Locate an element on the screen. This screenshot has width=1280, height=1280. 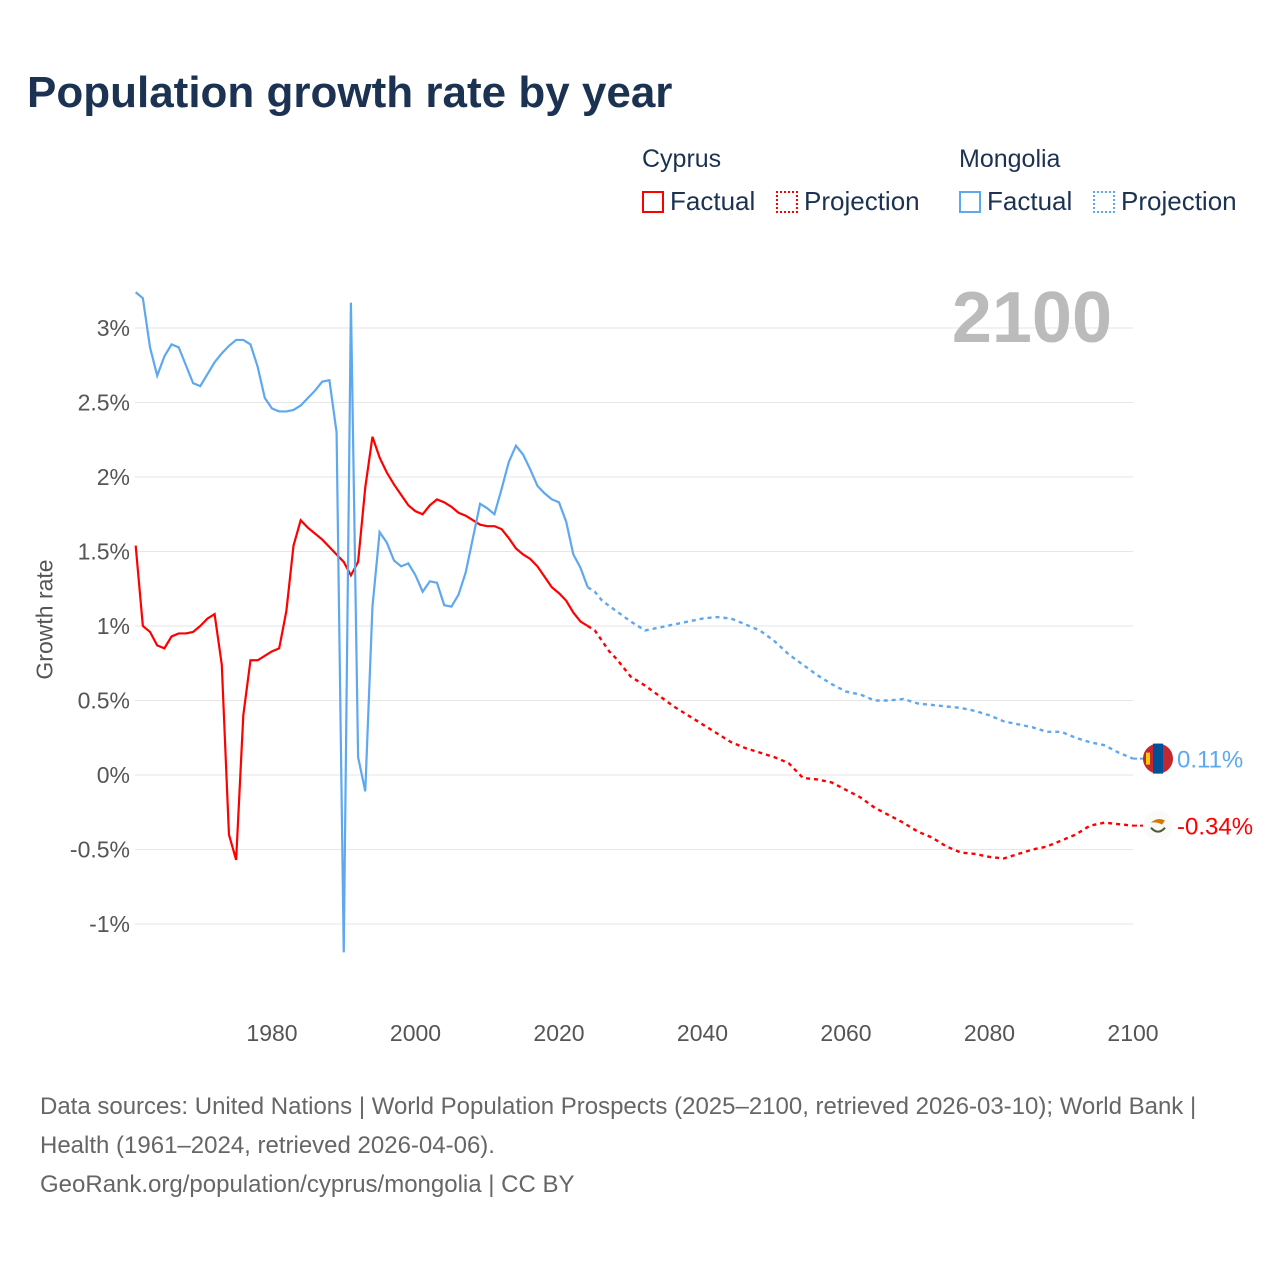
x-tick-label: 2080 is located at coordinates (989, 1033).